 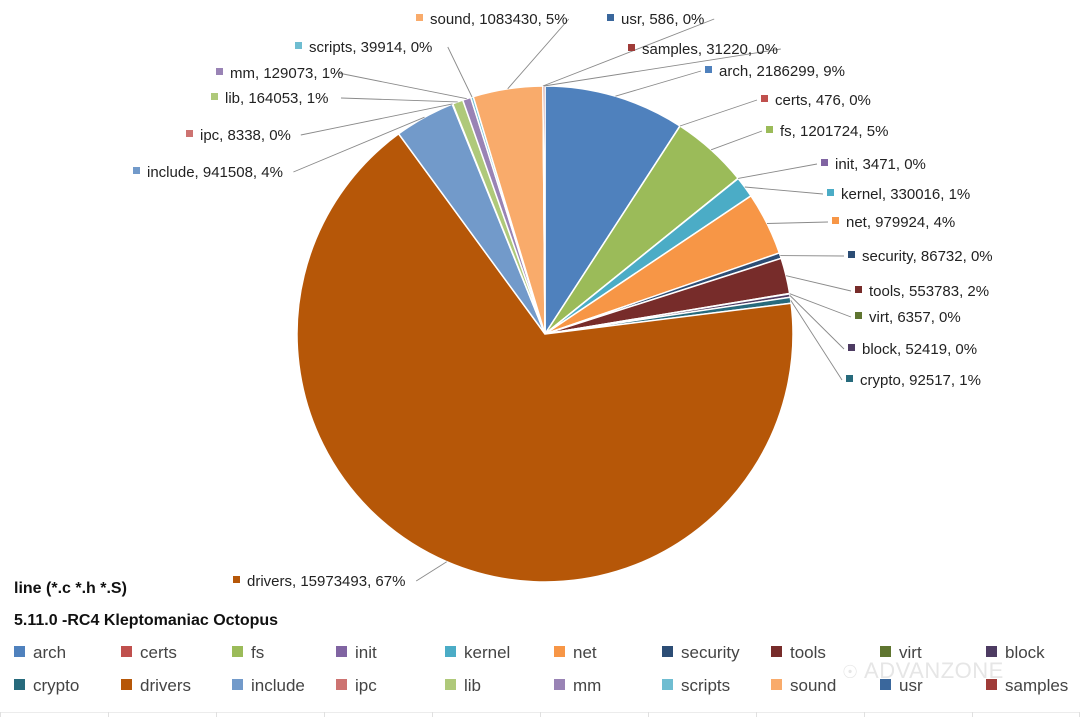 What do you see at coordinates (402, 86) in the screenshot?
I see `leader-line-mm` at bounding box center [402, 86].